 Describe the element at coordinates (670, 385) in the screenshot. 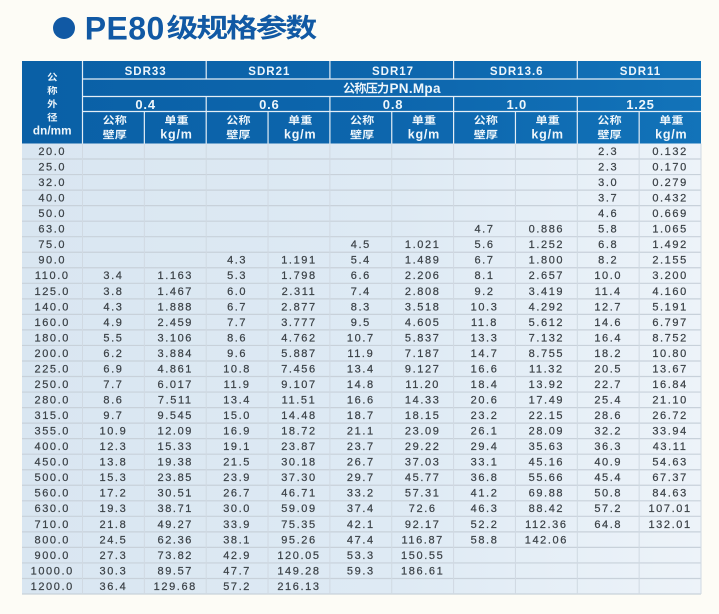

I see `svg-text: 16.84` at that location.